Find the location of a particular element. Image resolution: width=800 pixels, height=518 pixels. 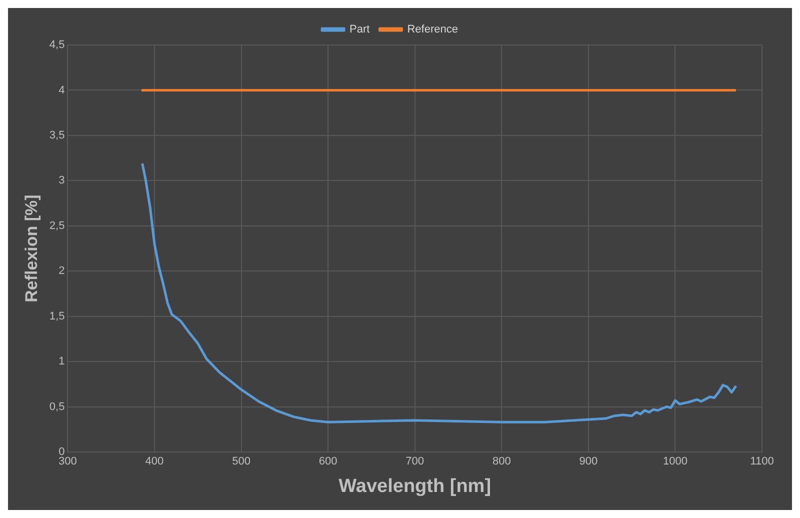

x-tick-label: 700 is located at coordinates (415, 462).